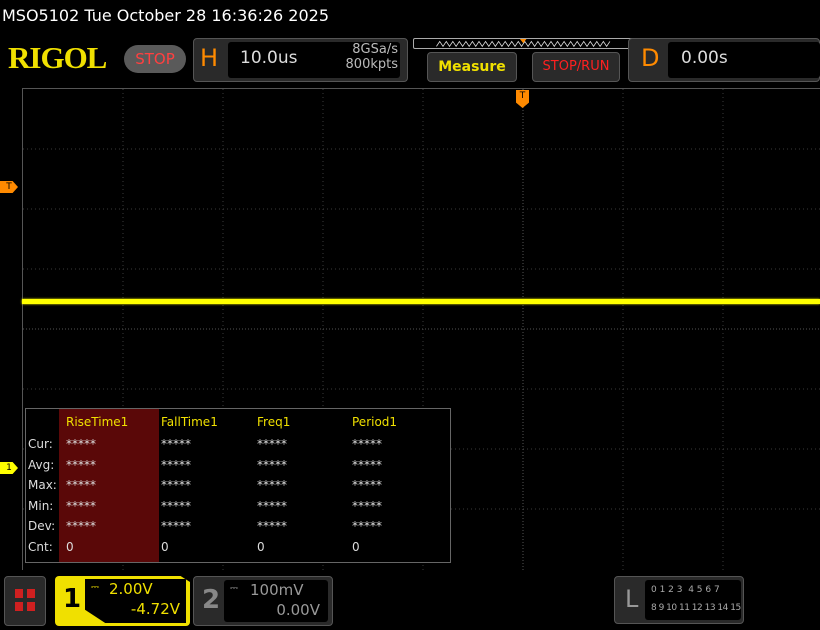 The width and height of the screenshot is (820, 630). What do you see at coordinates (155, 59) in the screenshot?
I see `run-state-badge: STOP` at bounding box center [155, 59].